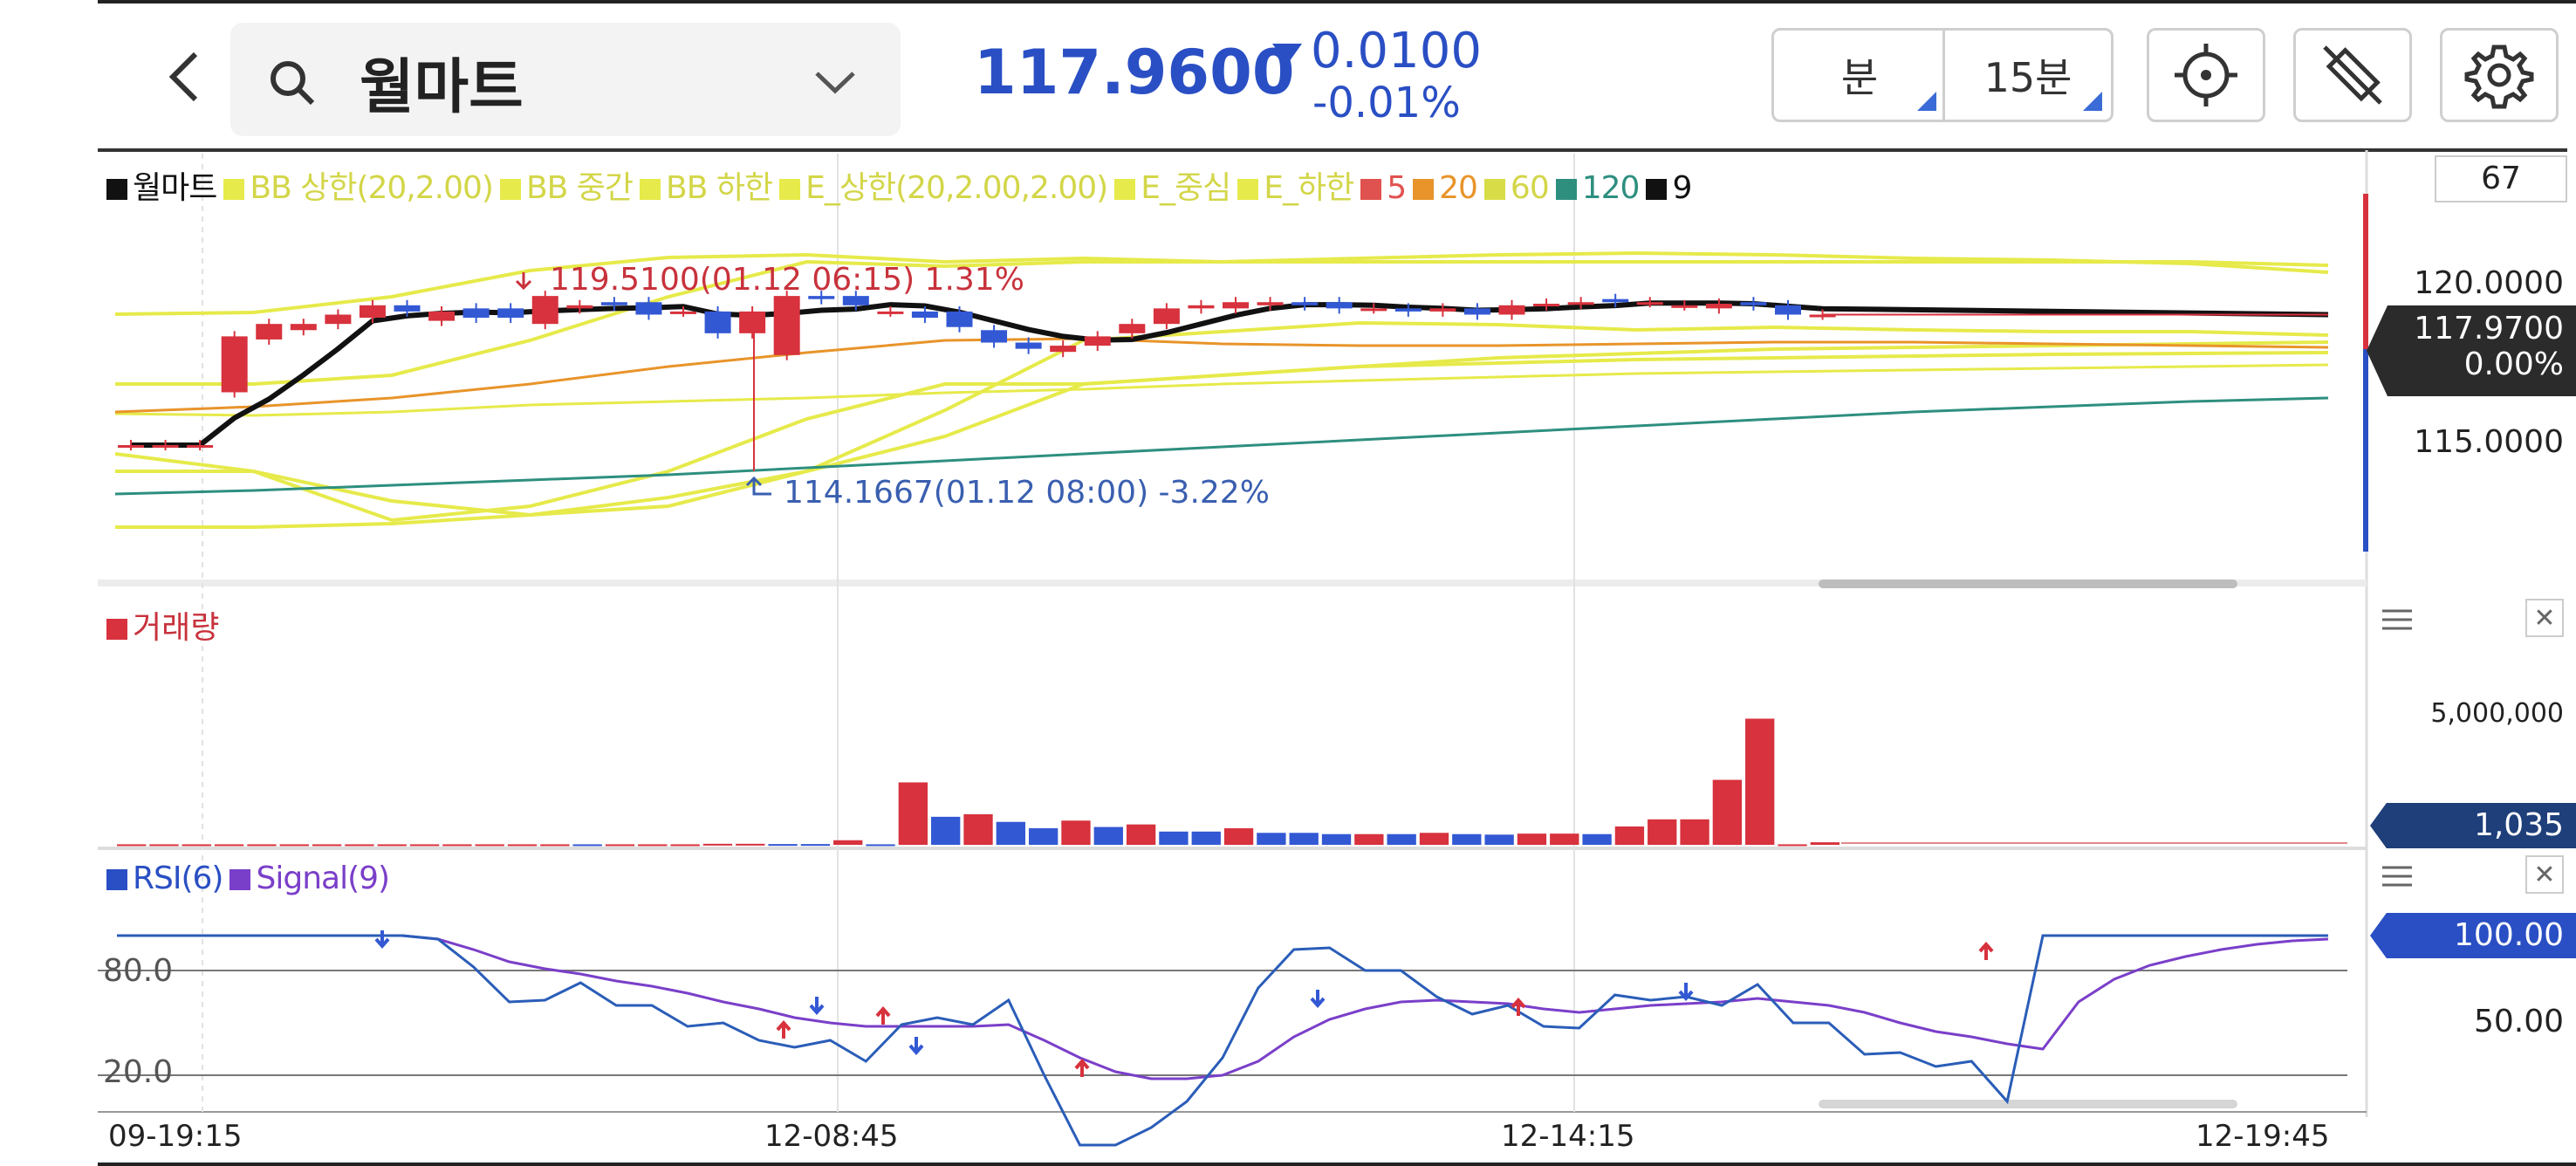 This screenshot has height=1166, width=2576. What do you see at coordinates (175, 188) in the screenshot?
I see `legend-label: 월마트` at bounding box center [175, 188].